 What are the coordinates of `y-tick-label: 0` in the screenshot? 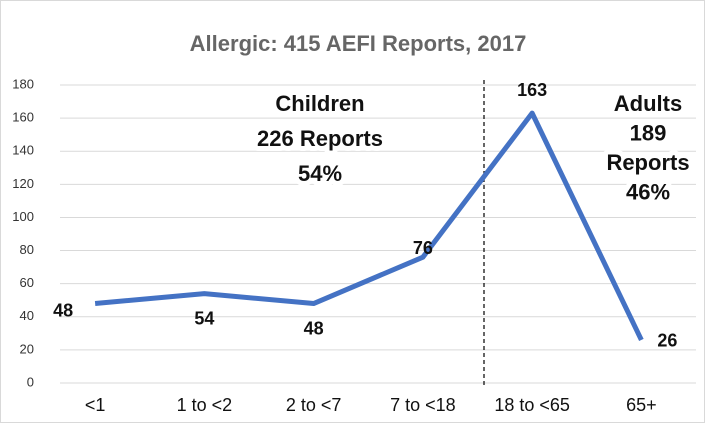 It's located at (30, 381).